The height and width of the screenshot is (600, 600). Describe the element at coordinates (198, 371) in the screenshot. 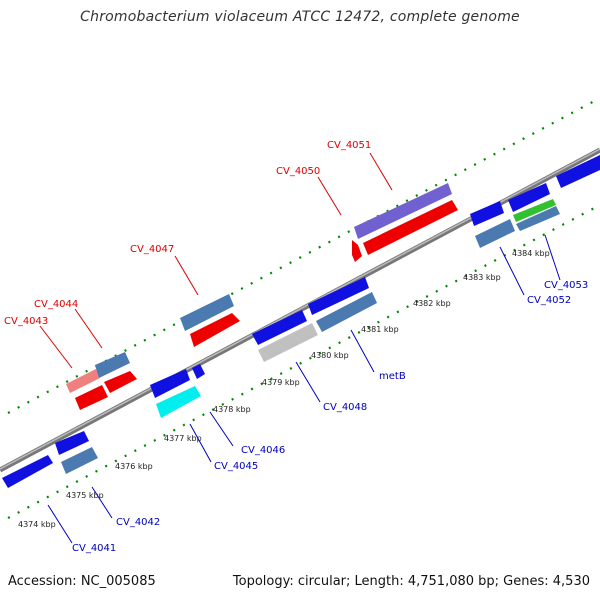

I see `gene-small-blue` at that location.